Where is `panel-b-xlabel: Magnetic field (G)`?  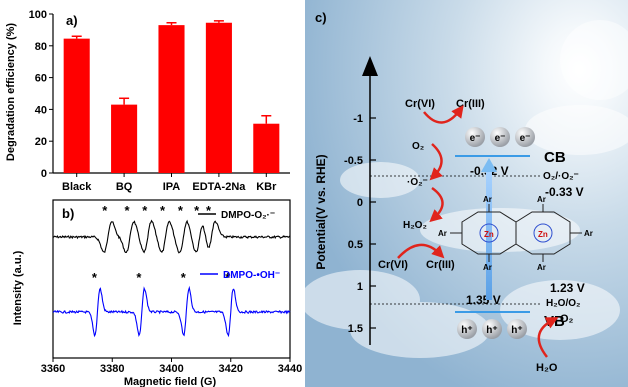
panel-b-xlabel: Magnetic field (G) is located at coordinates (170, 381).